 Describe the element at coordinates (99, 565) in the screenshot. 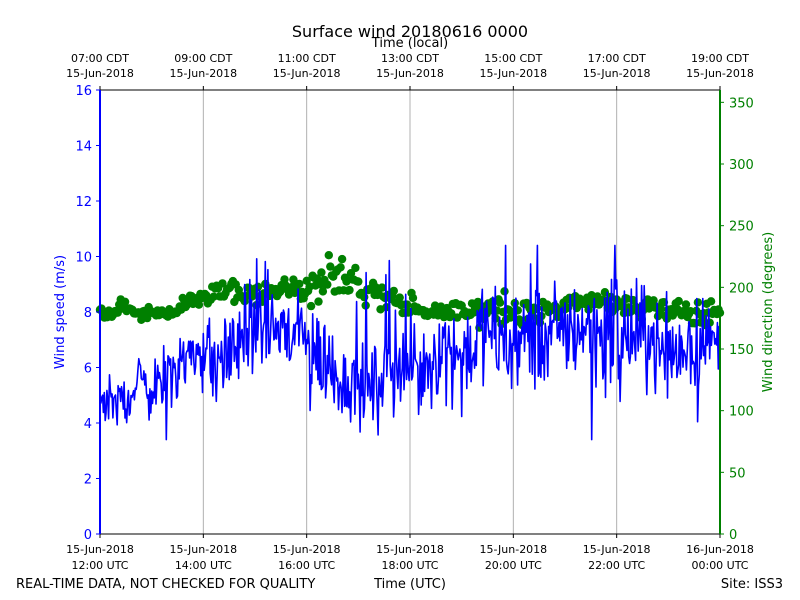

I see `bottom-tick-label-time: 12:00 UTC` at that location.